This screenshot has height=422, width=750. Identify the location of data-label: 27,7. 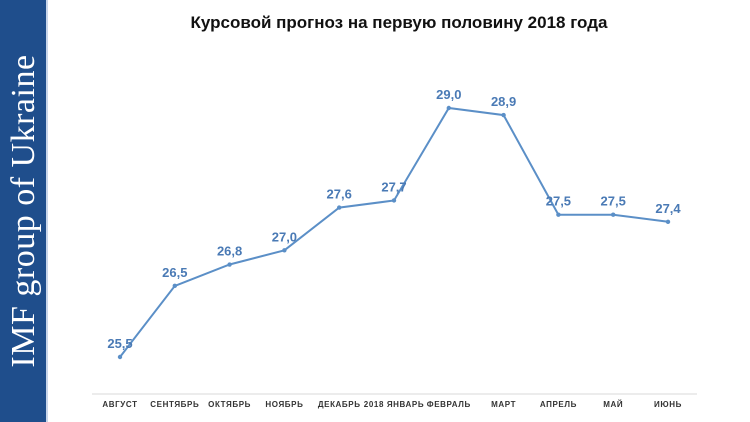
(393, 186).